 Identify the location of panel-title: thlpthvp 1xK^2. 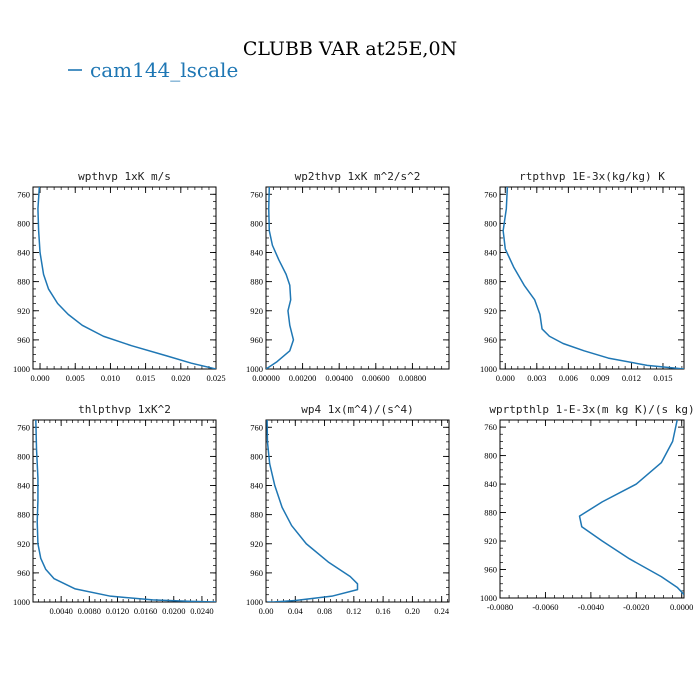
(124, 409).